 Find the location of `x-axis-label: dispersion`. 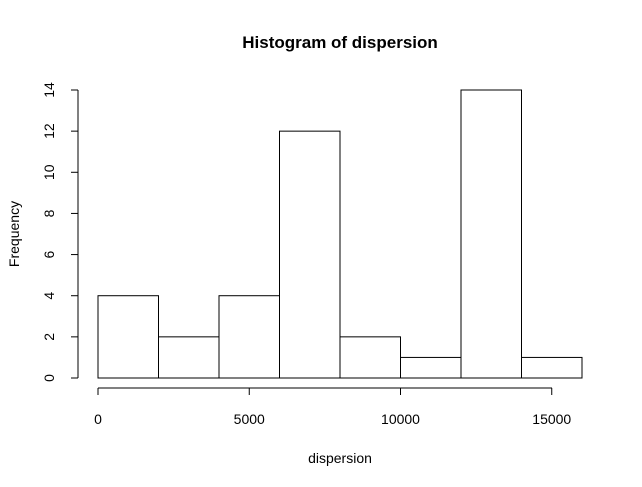

x-axis-label: dispersion is located at coordinates (340, 458).